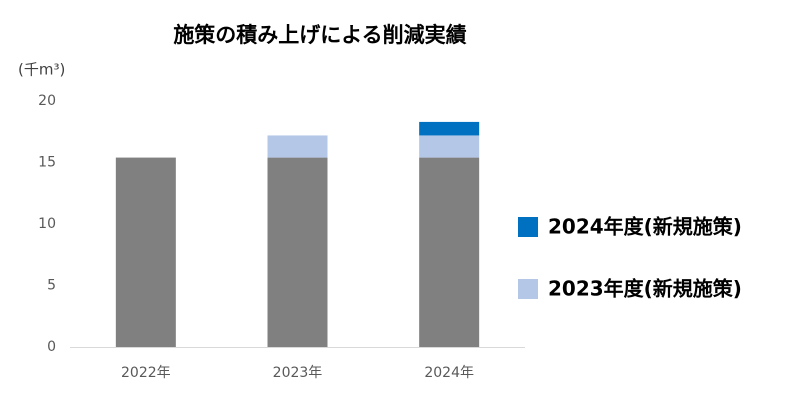 This screenshot has height=400, width=800. What do you see at coordinates (645, 227) in the screenshot?
I see `legend-label: 2024年度(新規施策)` at bounding box center [645, 227].